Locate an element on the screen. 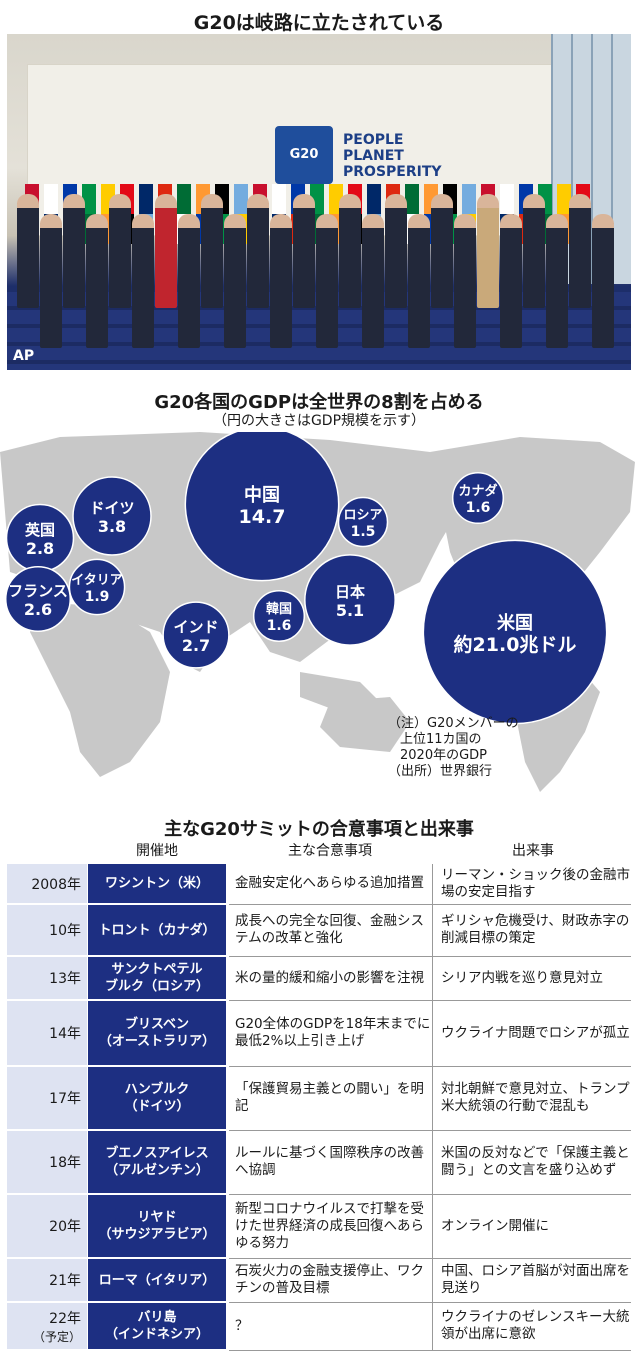 This screenshot has height=1351, width=638. venue-line: トロント（カナダ） is located at coordinates (157, 930).